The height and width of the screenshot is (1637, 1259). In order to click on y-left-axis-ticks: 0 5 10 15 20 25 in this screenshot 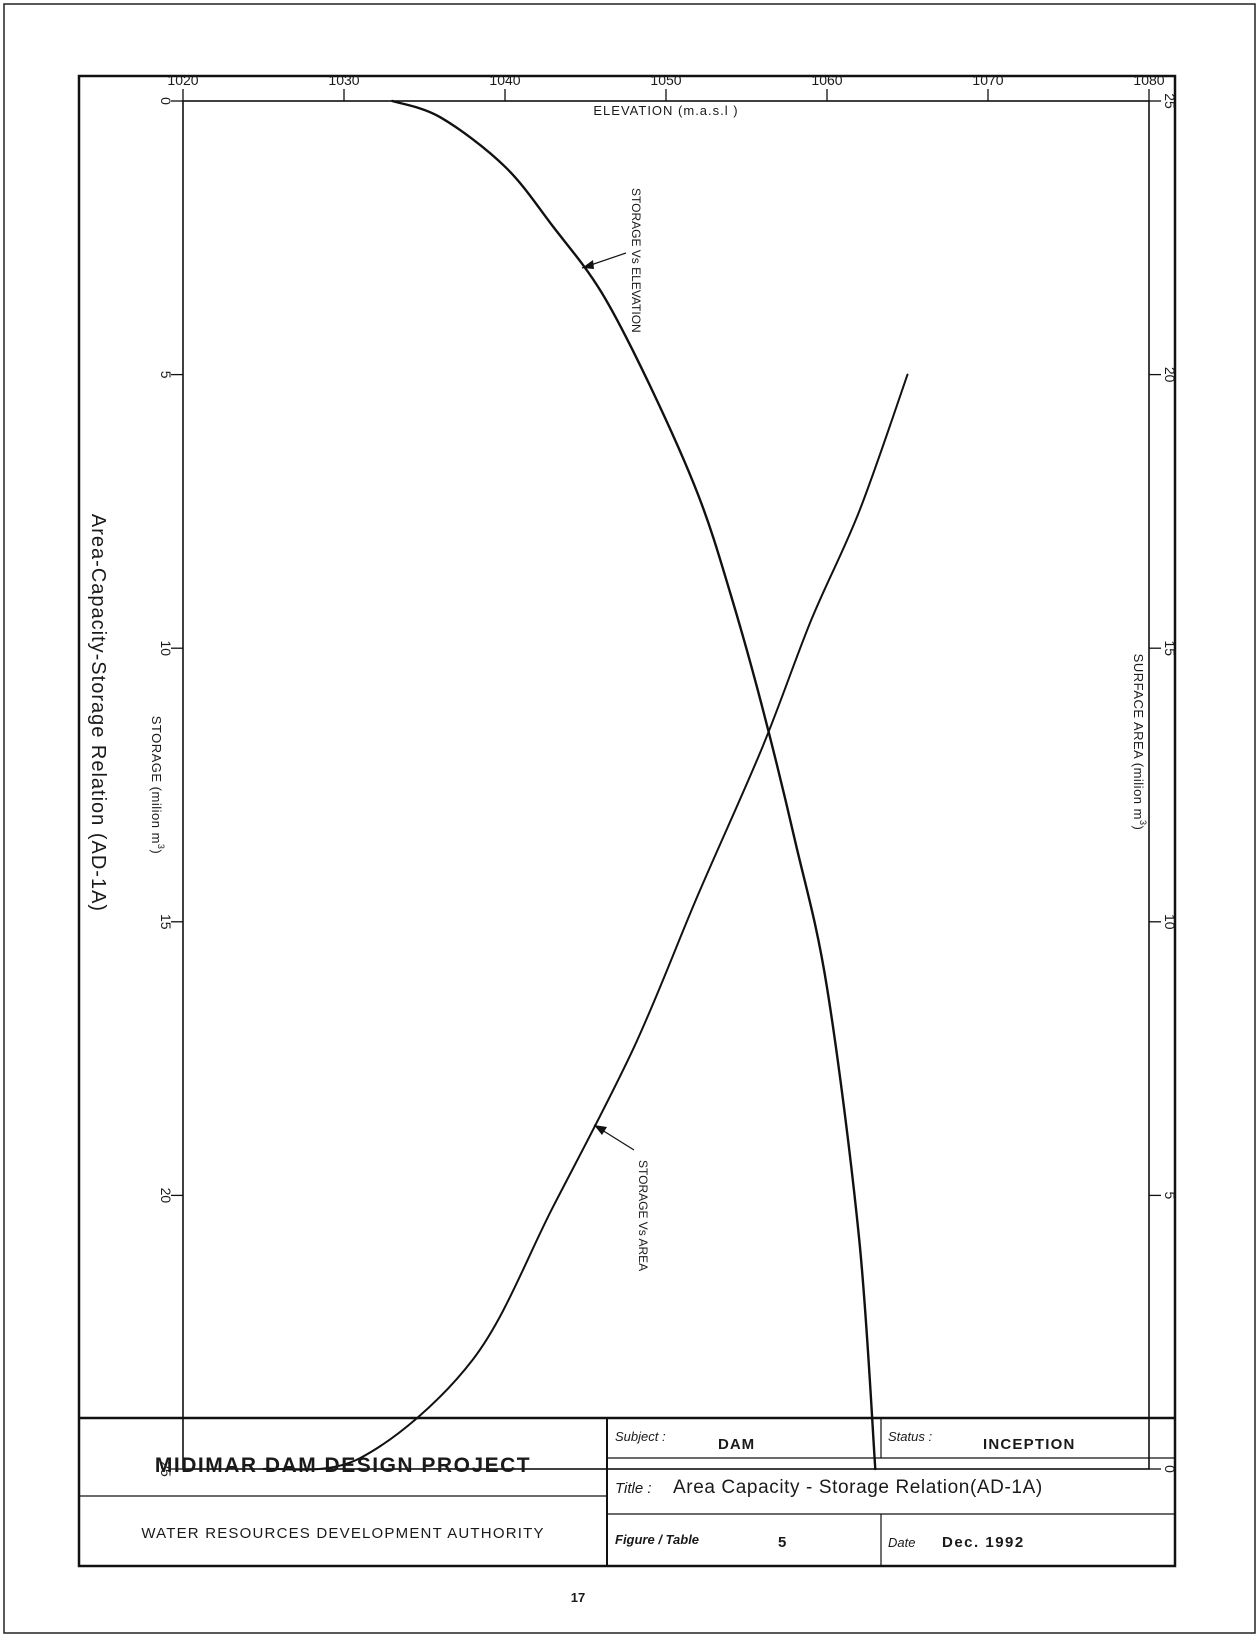, I will do `click(170, 787)`.